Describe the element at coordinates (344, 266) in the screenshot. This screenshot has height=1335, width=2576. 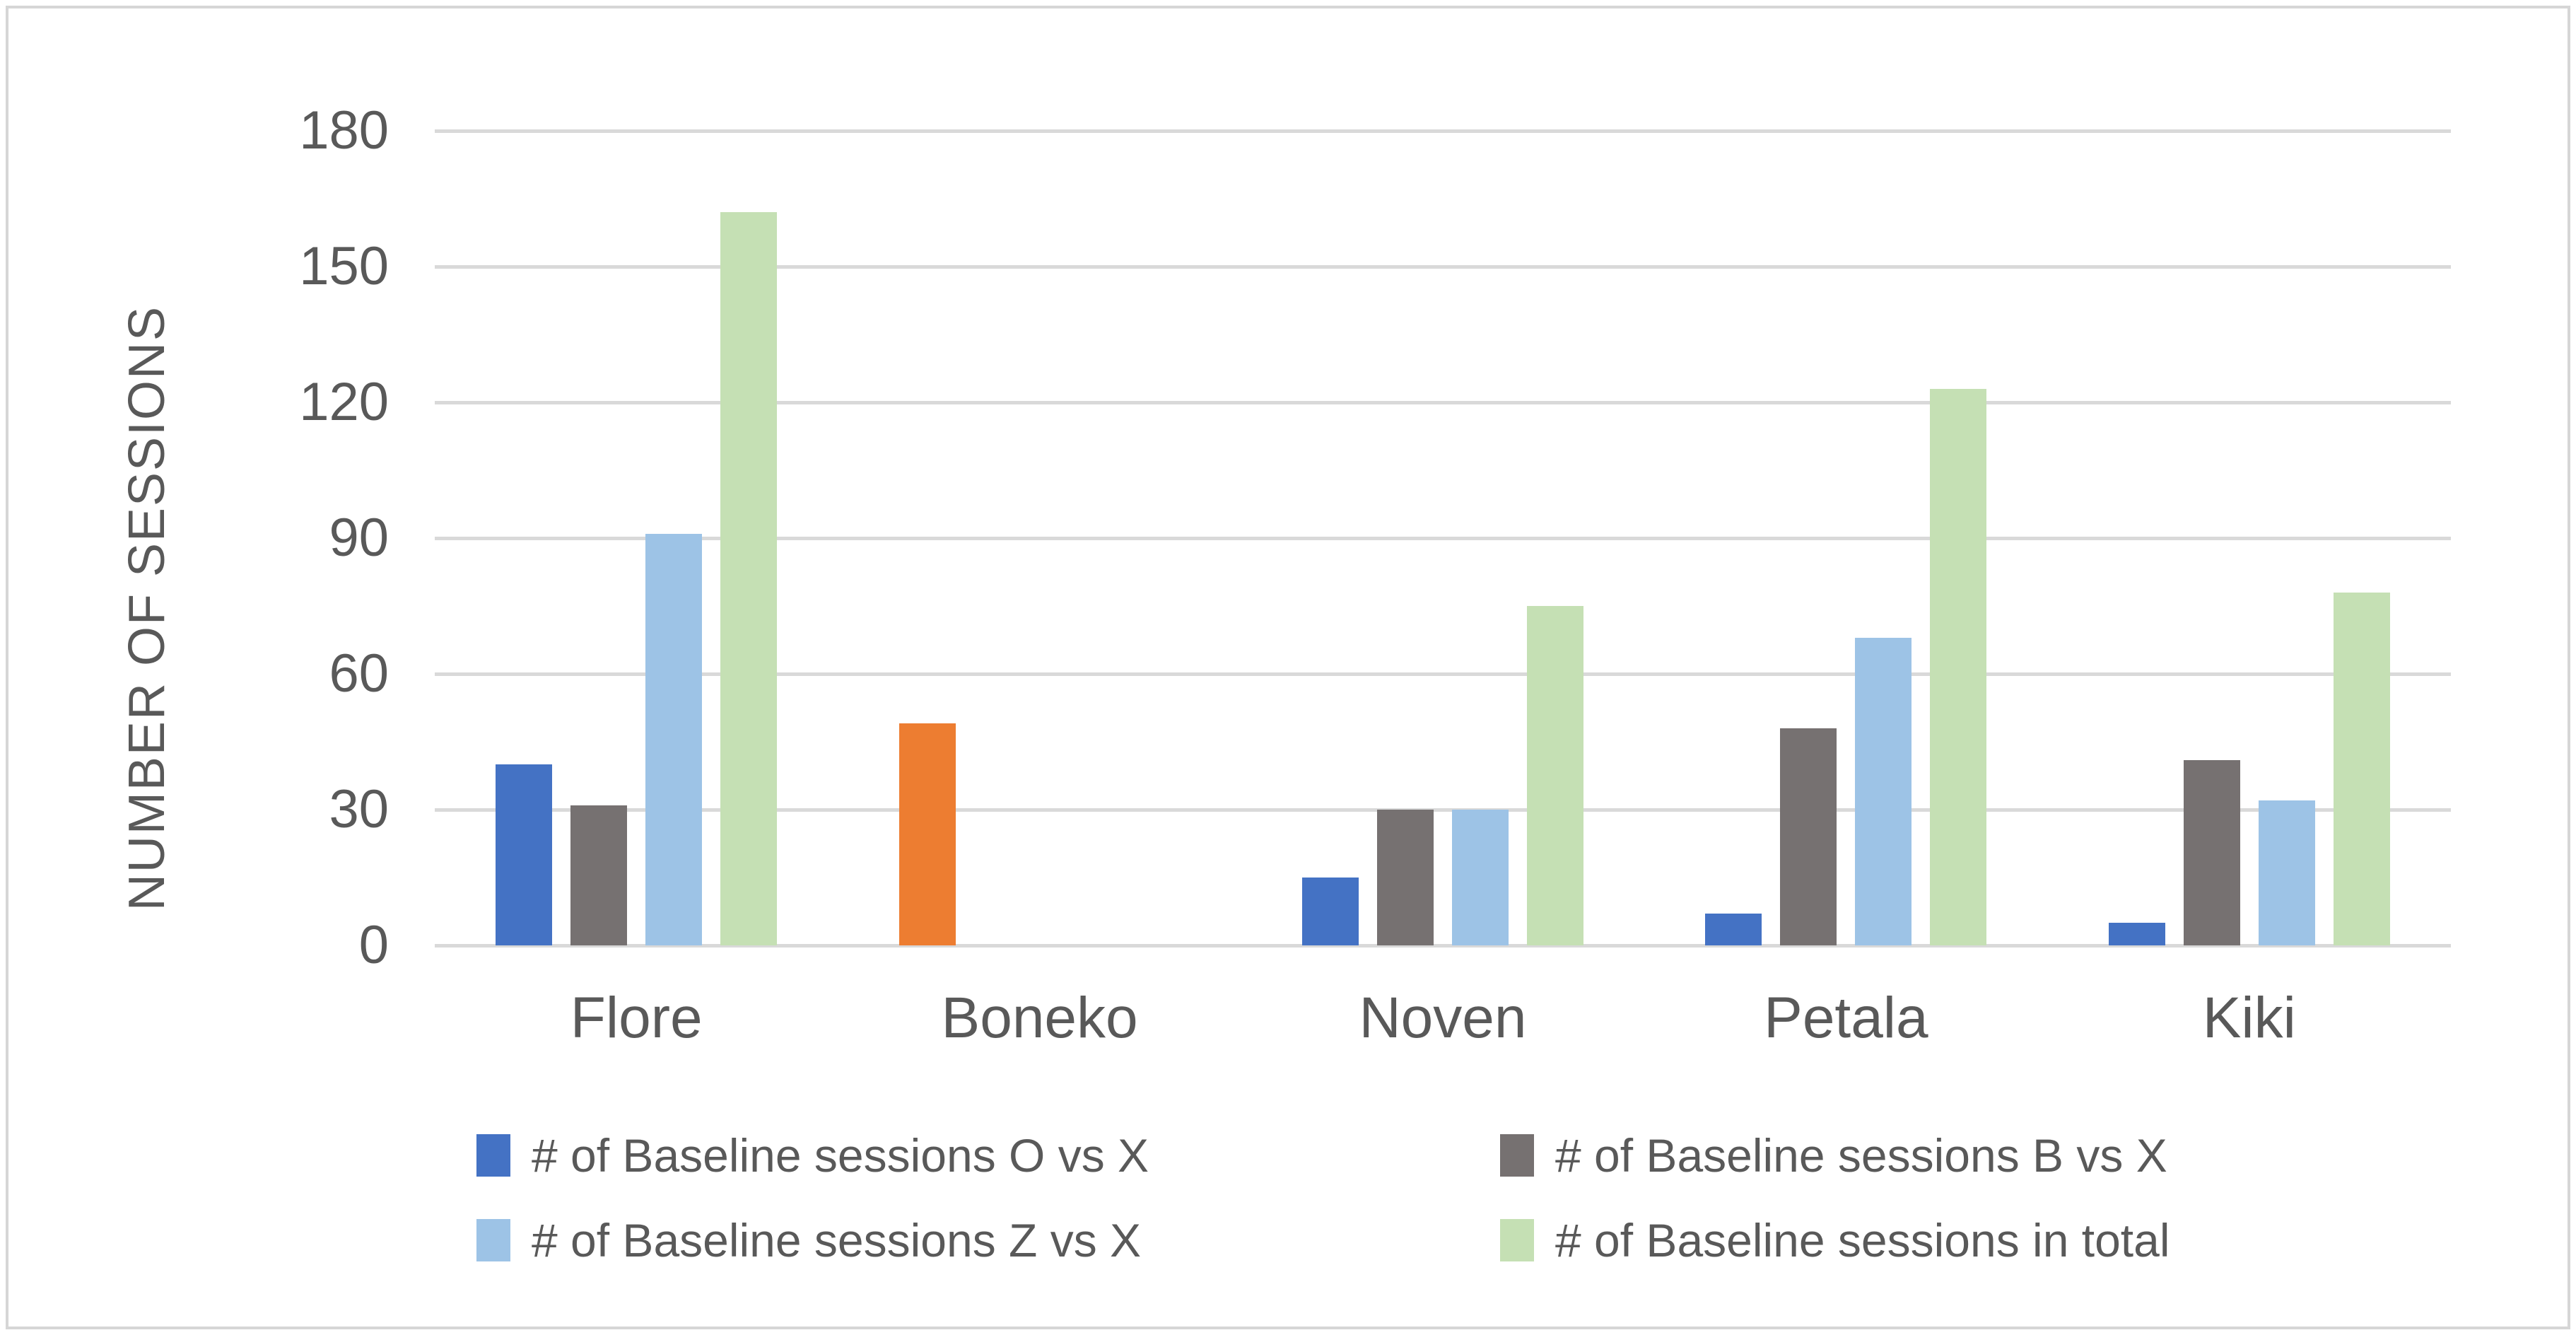
I see `y-tick-label-150: 150` at that location.